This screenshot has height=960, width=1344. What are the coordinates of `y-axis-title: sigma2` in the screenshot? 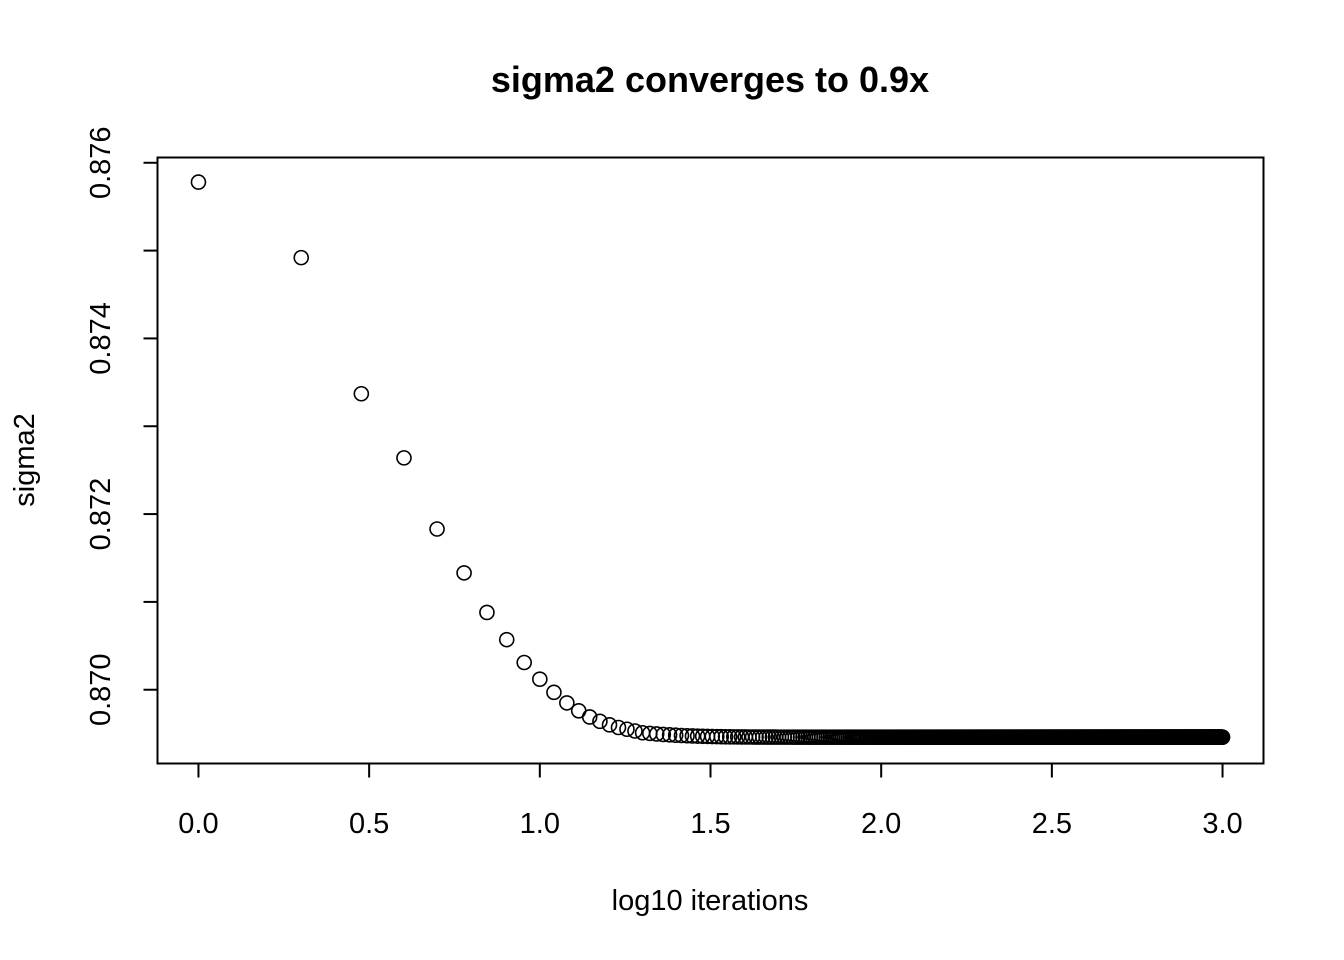 It's located at (25, 460).